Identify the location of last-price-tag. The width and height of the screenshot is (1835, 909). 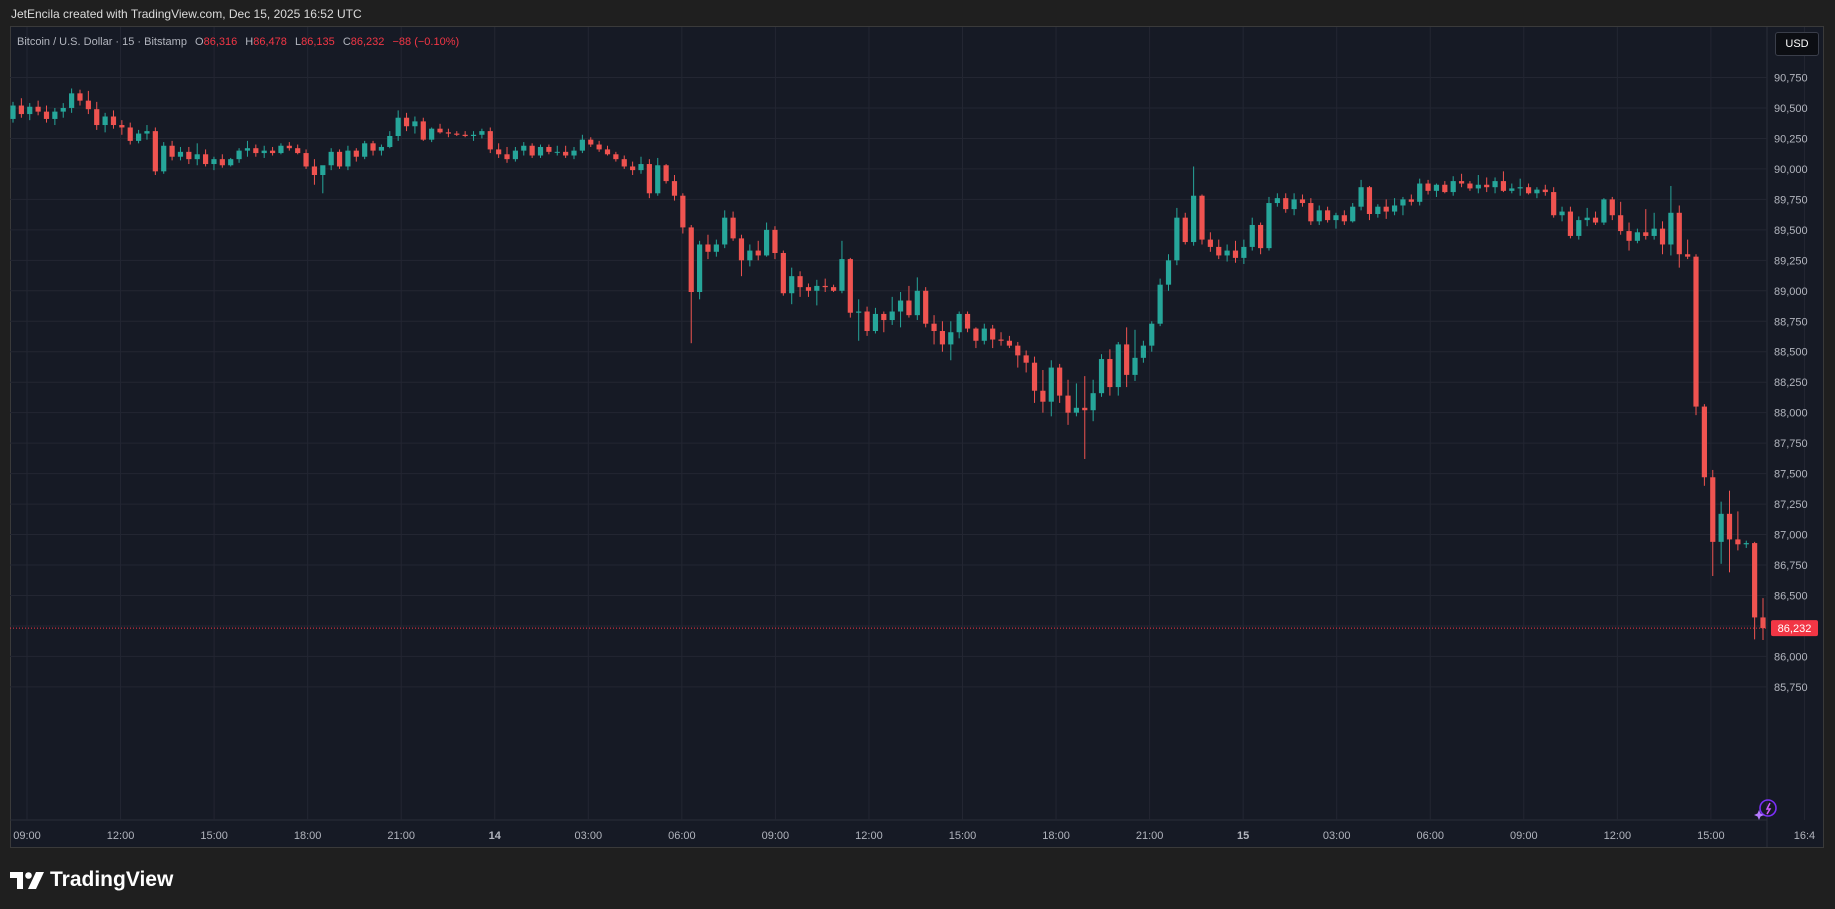
(1794, 628).